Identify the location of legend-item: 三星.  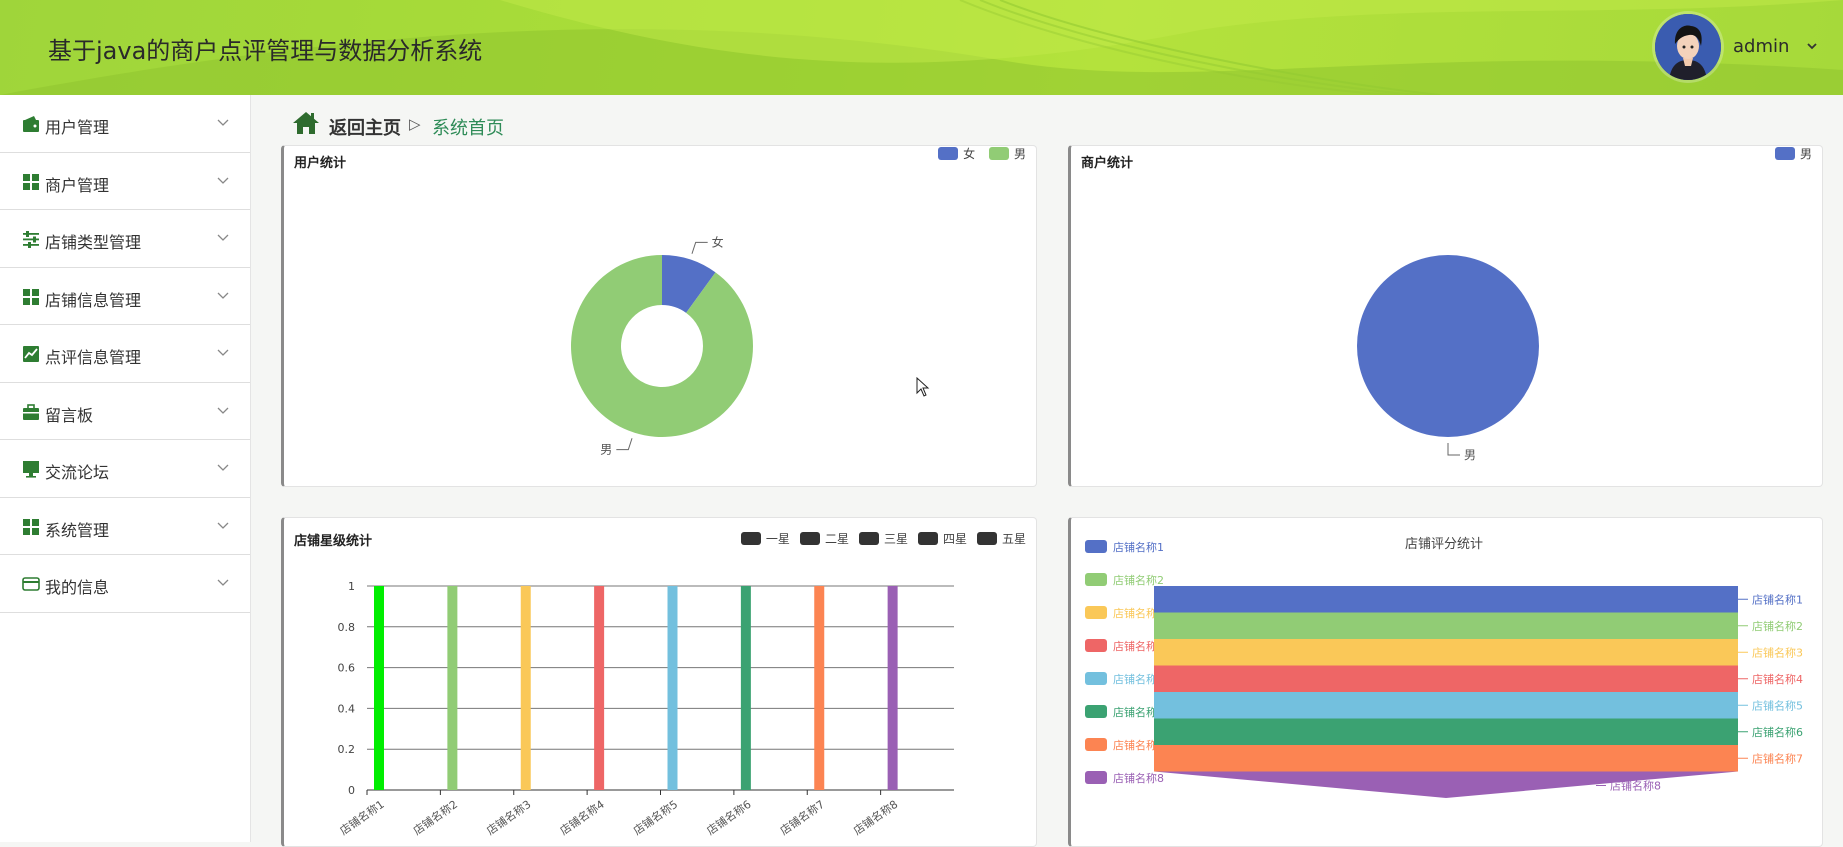
(883, 538).